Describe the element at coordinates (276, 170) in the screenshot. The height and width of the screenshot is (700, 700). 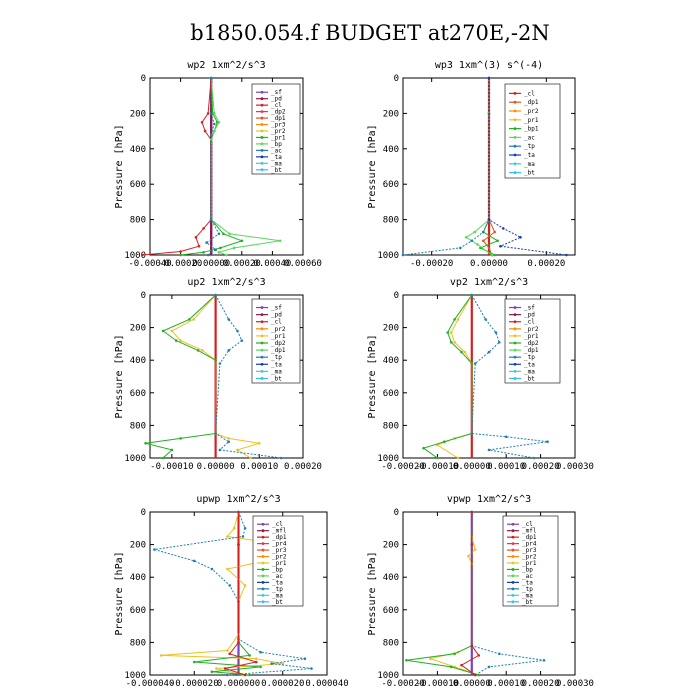
I see `legend-label: _bt` at that location.